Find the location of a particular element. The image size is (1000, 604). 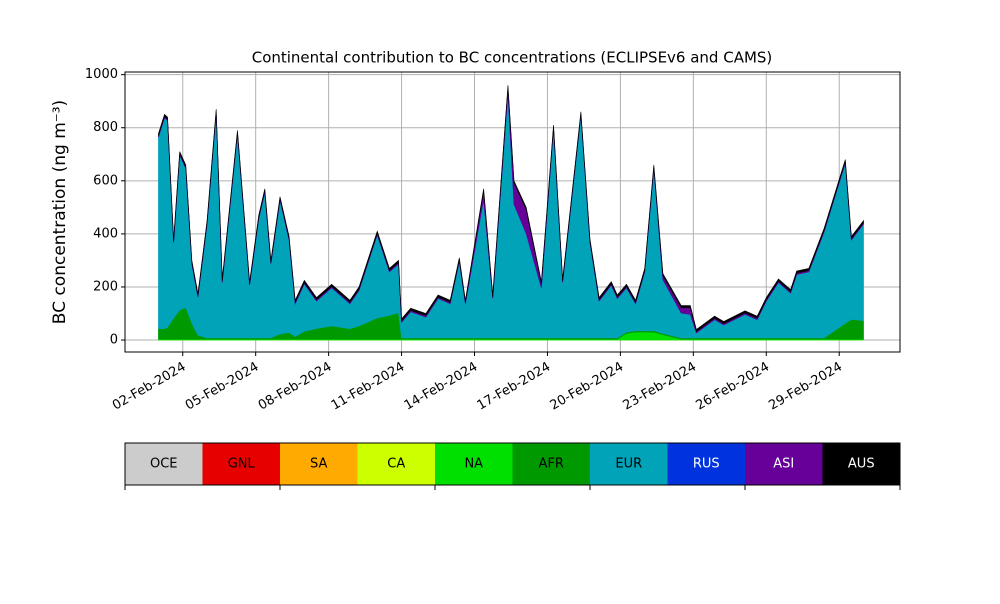

legend-label: OCE is located at coordinates (164, 464).